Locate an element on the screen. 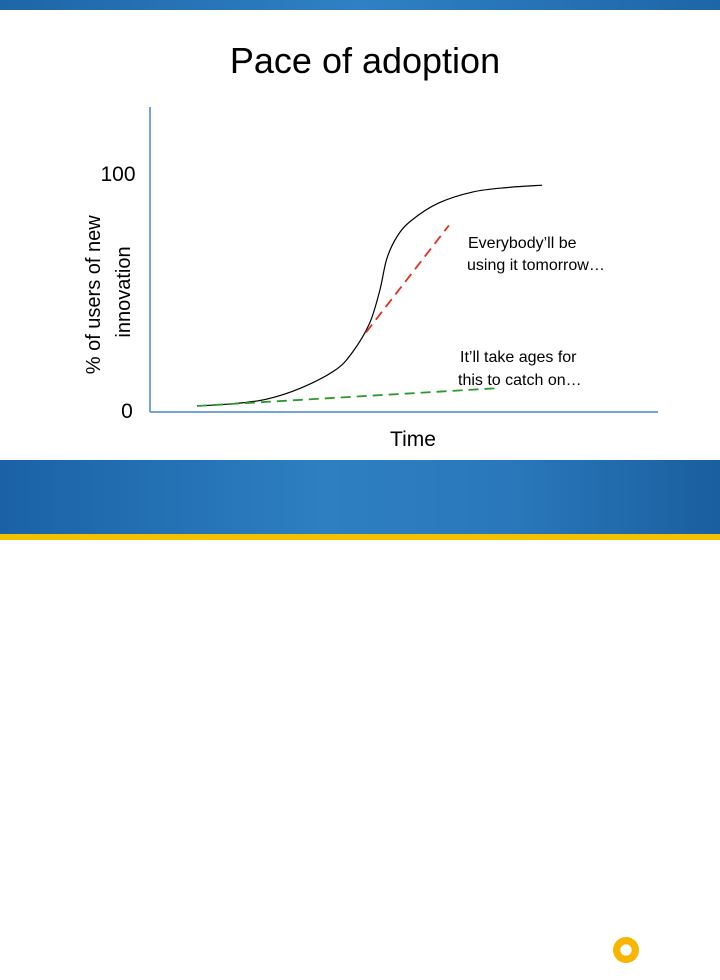 The height and width of the screenshot is (980, 720). sun-icon is located at coordinates (625, 950).